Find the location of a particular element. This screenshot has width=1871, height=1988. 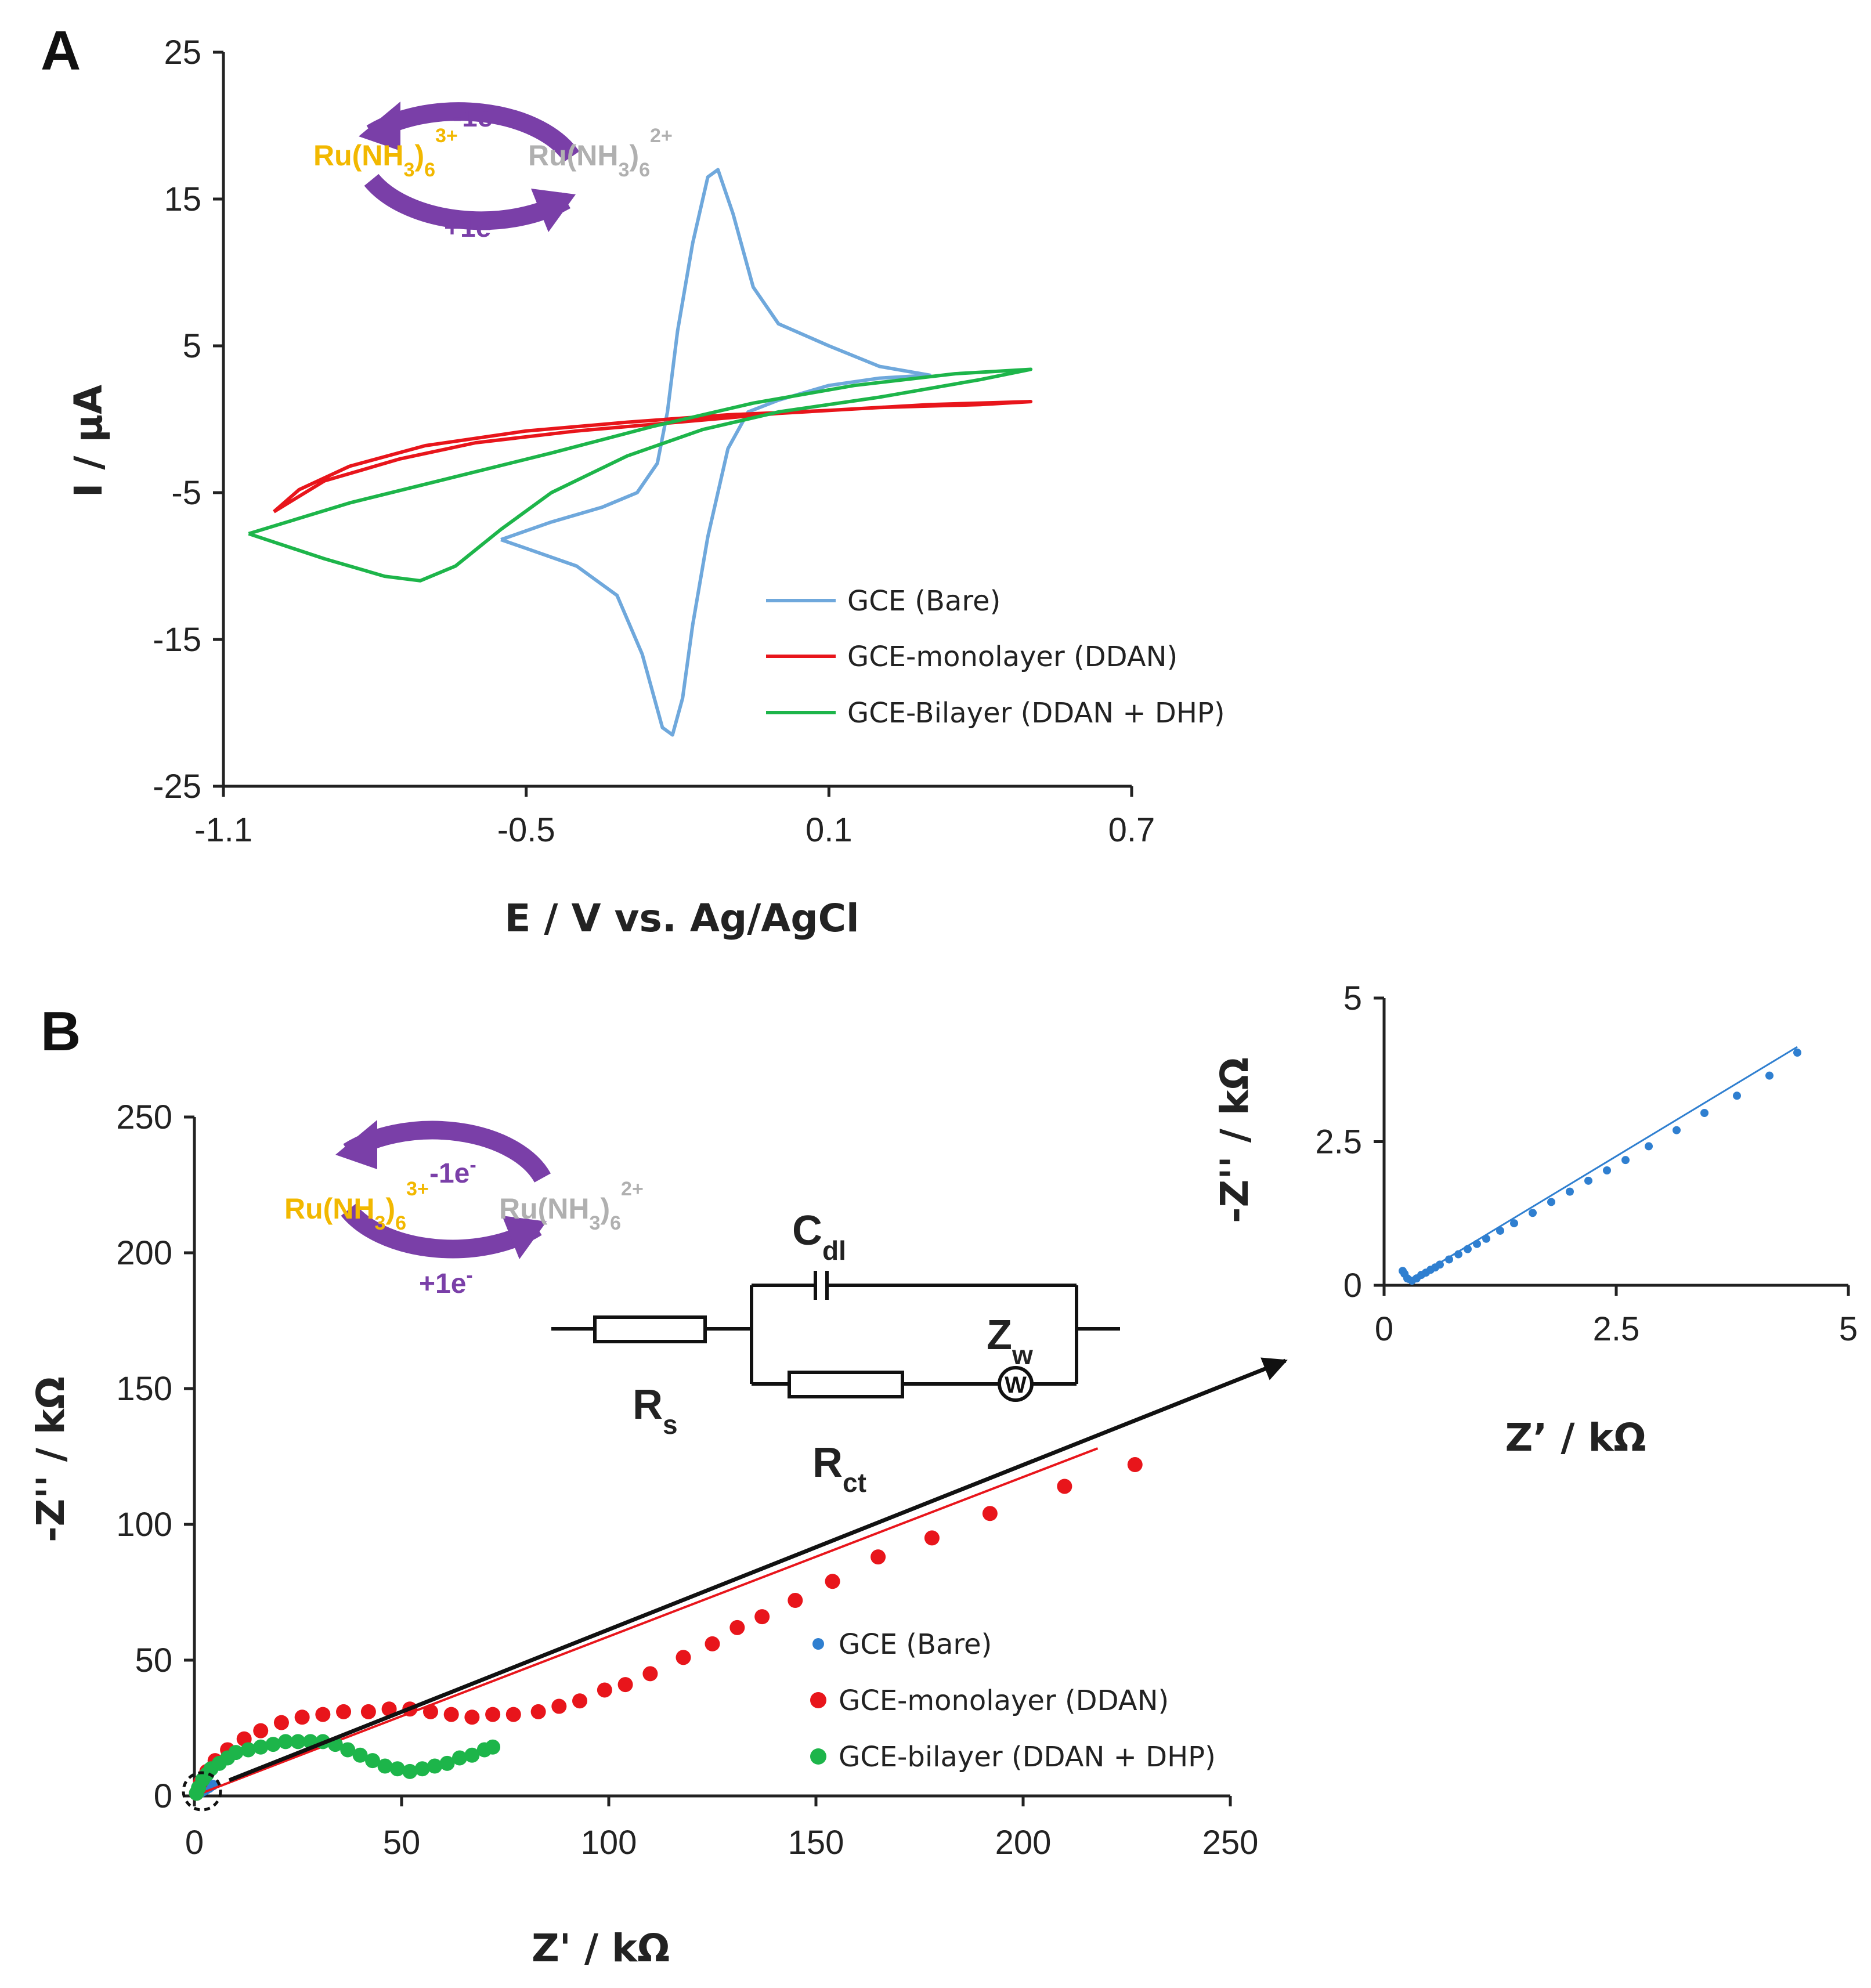

nyquist-fit-line-monolayer is located at coordinates (647, 1622).